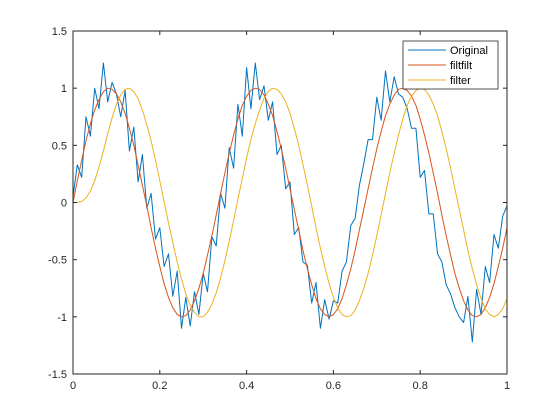  What do you see at coordinates (57, 261) in the screenshot?
I see `y-tick-label: -0.5` at bounding box center [57, 261].